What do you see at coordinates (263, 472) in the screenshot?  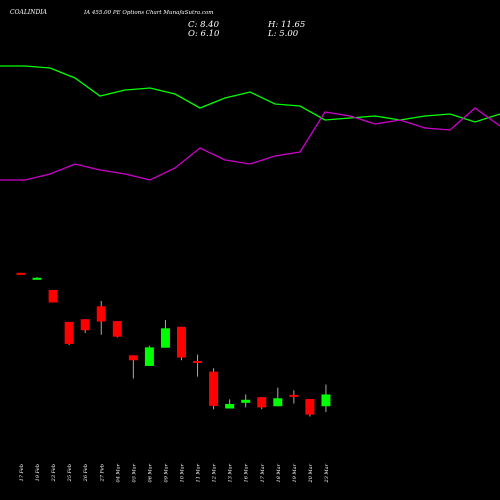 I see `x-tick-label: 17 Mar` at bounding box center [263, 472].